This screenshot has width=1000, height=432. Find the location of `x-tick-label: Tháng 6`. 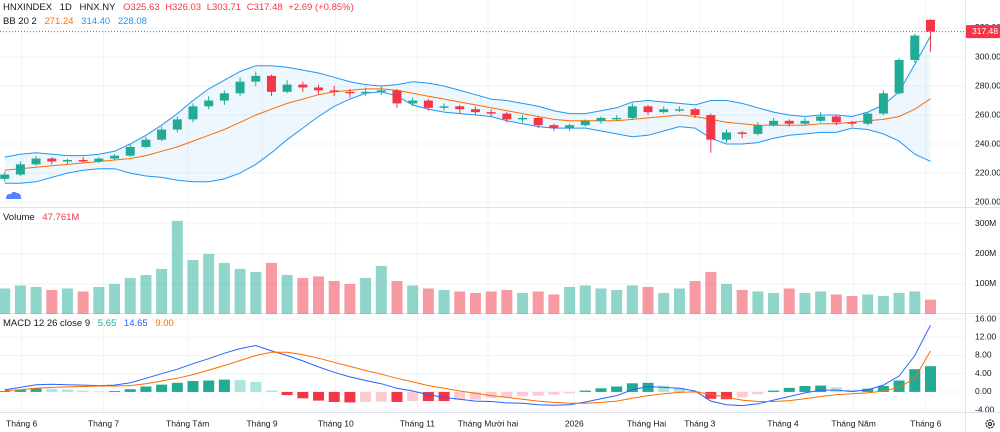

x-tick-label: Tháng 6 is located at coordinates (21, 423).